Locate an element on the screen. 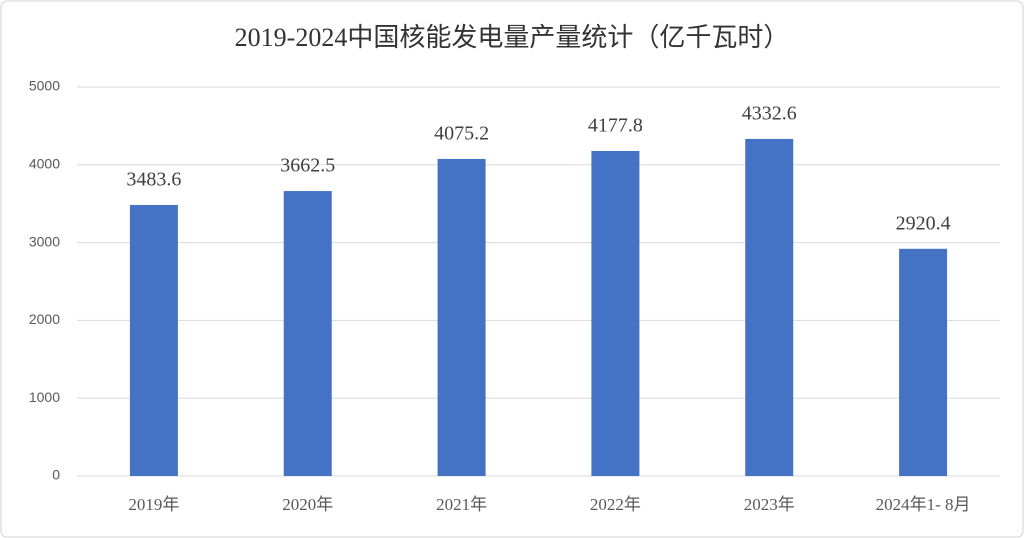 This screenshot has height=538, width=1024. value-label: 4177.8 is located at coordinates (615, 126).